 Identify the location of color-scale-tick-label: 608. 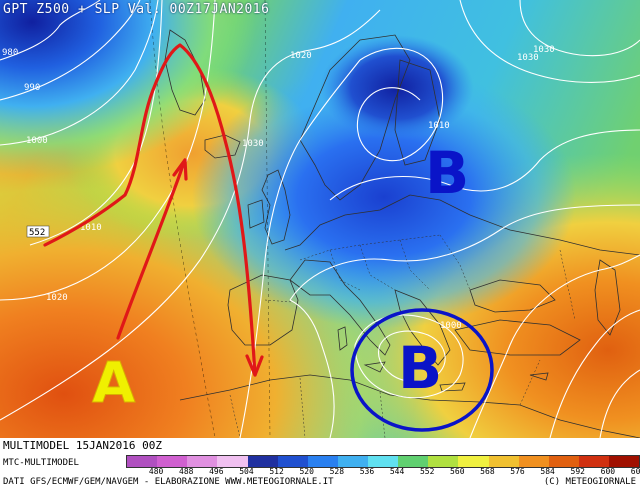
(635, 471).